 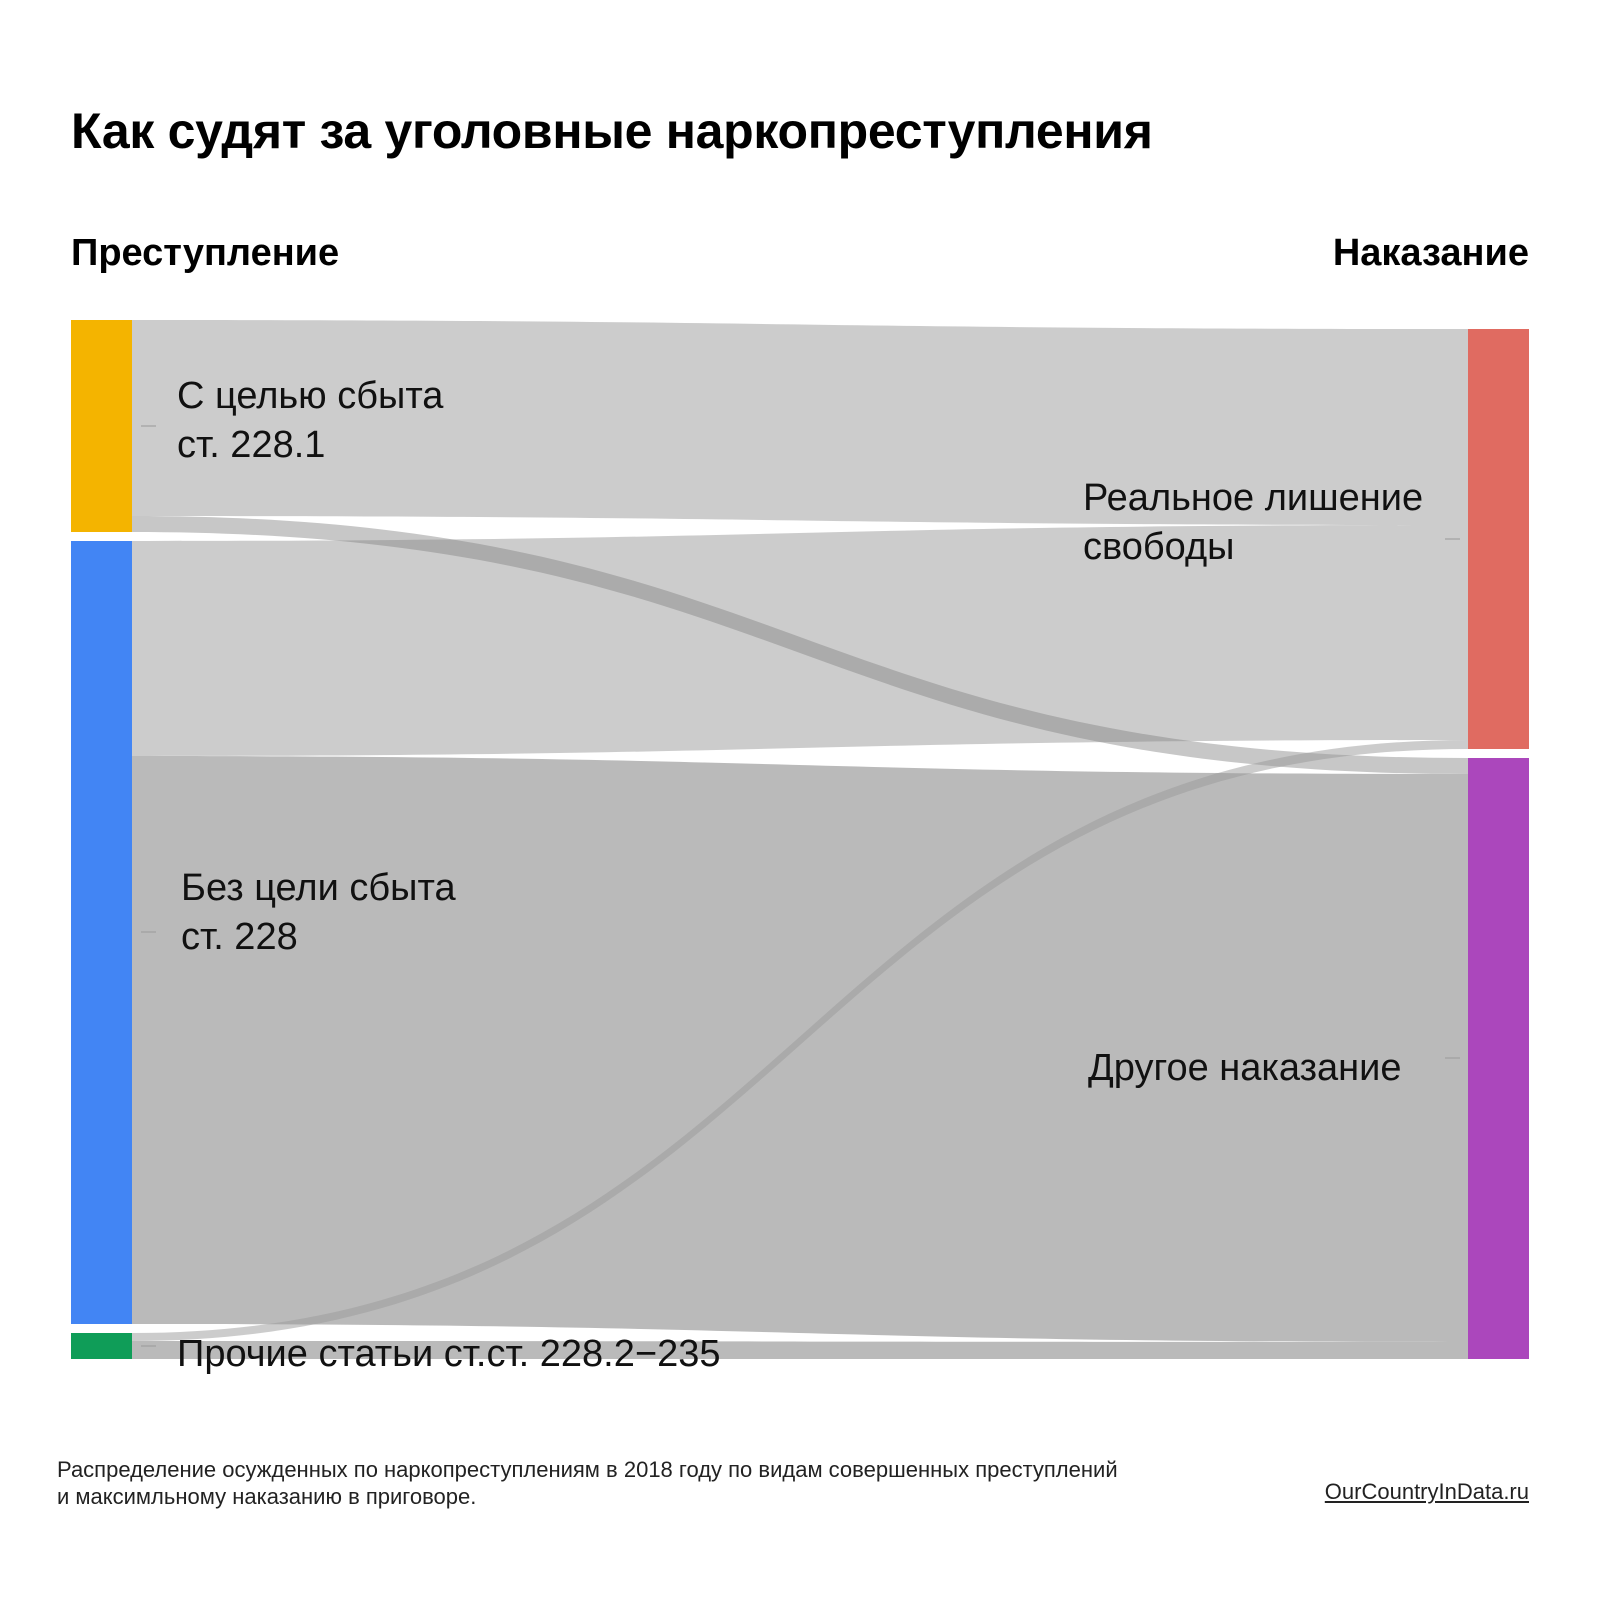 I want to click on node-other-articles, so click(x=101, y=1346).